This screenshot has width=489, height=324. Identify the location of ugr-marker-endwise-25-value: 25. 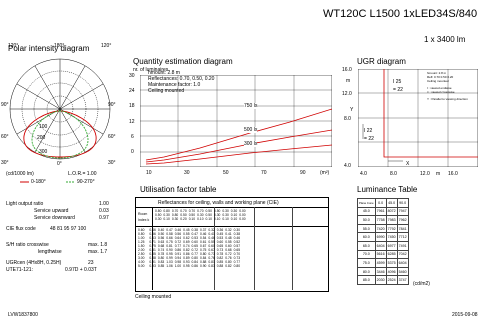
(398, 82).